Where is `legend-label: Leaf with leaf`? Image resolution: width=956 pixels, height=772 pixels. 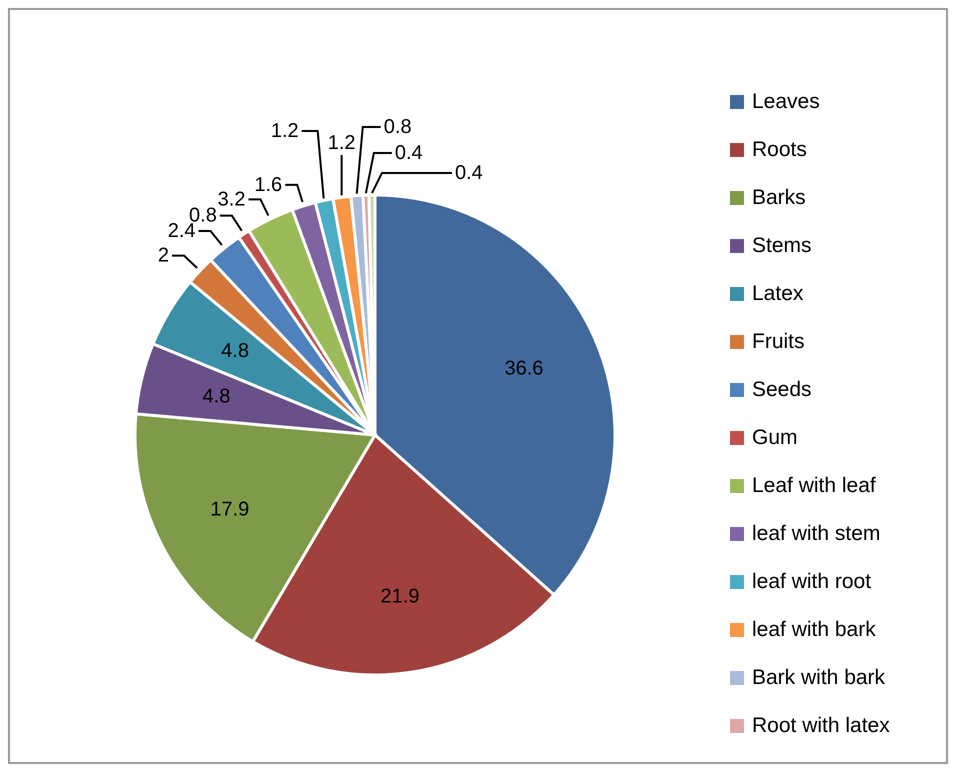
legend-label: Leaf with leaf is located at coordinates (814, 486).